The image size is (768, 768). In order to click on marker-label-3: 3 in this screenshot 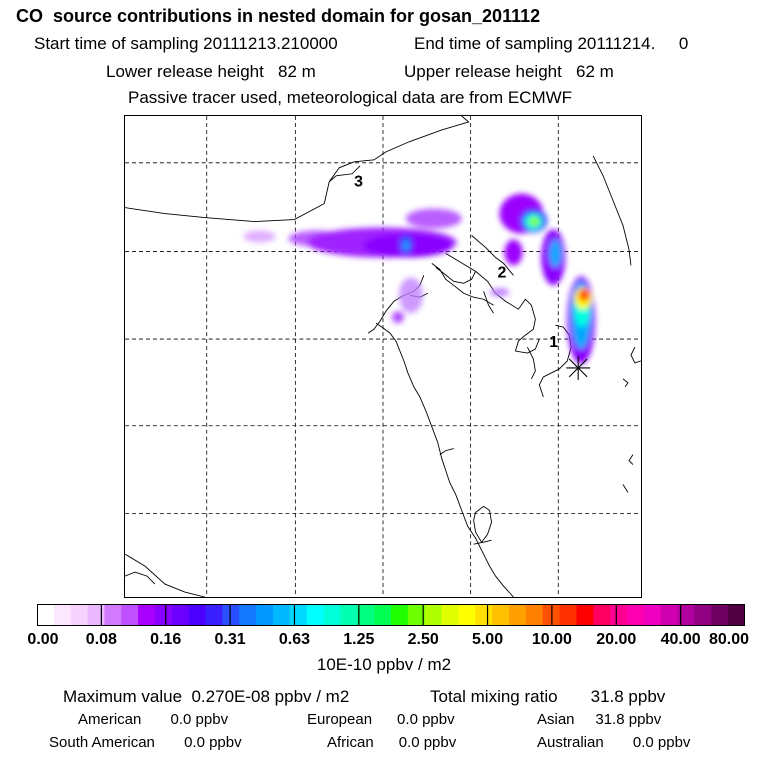, I will do `click(358, 182)`.